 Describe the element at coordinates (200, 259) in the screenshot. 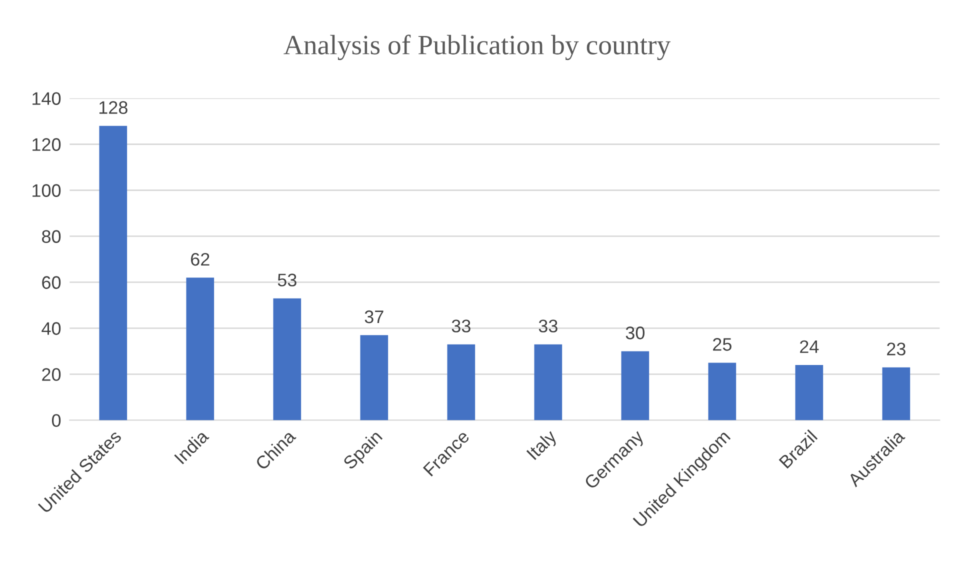

I see `data-label: 62` at that location.